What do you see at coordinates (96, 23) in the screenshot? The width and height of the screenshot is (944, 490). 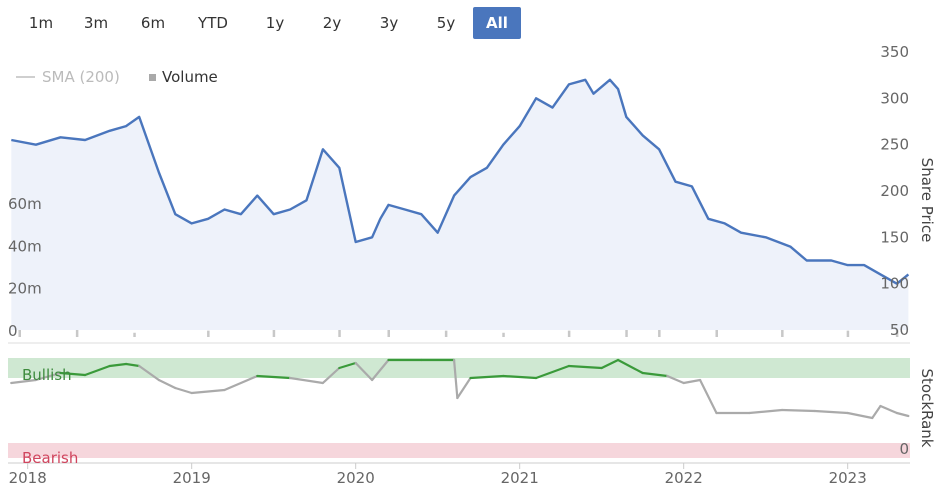 I see `range-tab-3m: 3m` at bounding box center [96, 23].